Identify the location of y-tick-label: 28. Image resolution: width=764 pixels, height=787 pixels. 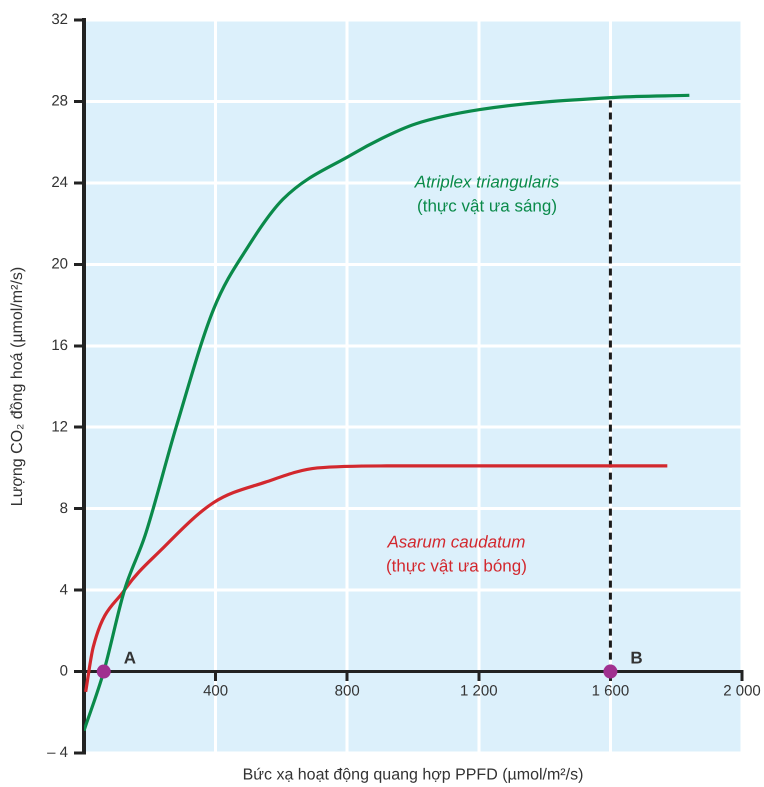
(59, 101).